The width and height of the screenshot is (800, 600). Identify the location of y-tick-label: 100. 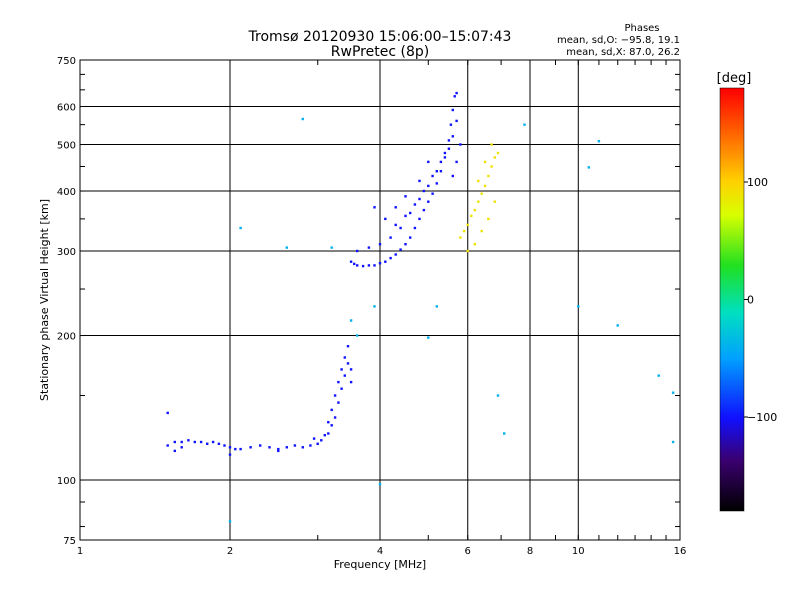
(66, 481).